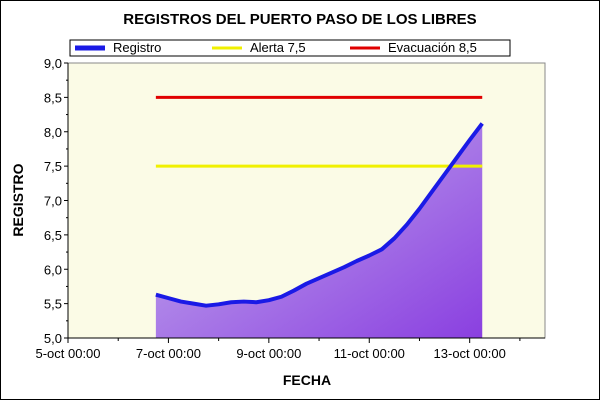 The width and height of the screenshot is (600, 400). Describe the element at coordinates (369, 353) in the screenshot. I see `x-tick-label: 11-oct 00:00` at that location.